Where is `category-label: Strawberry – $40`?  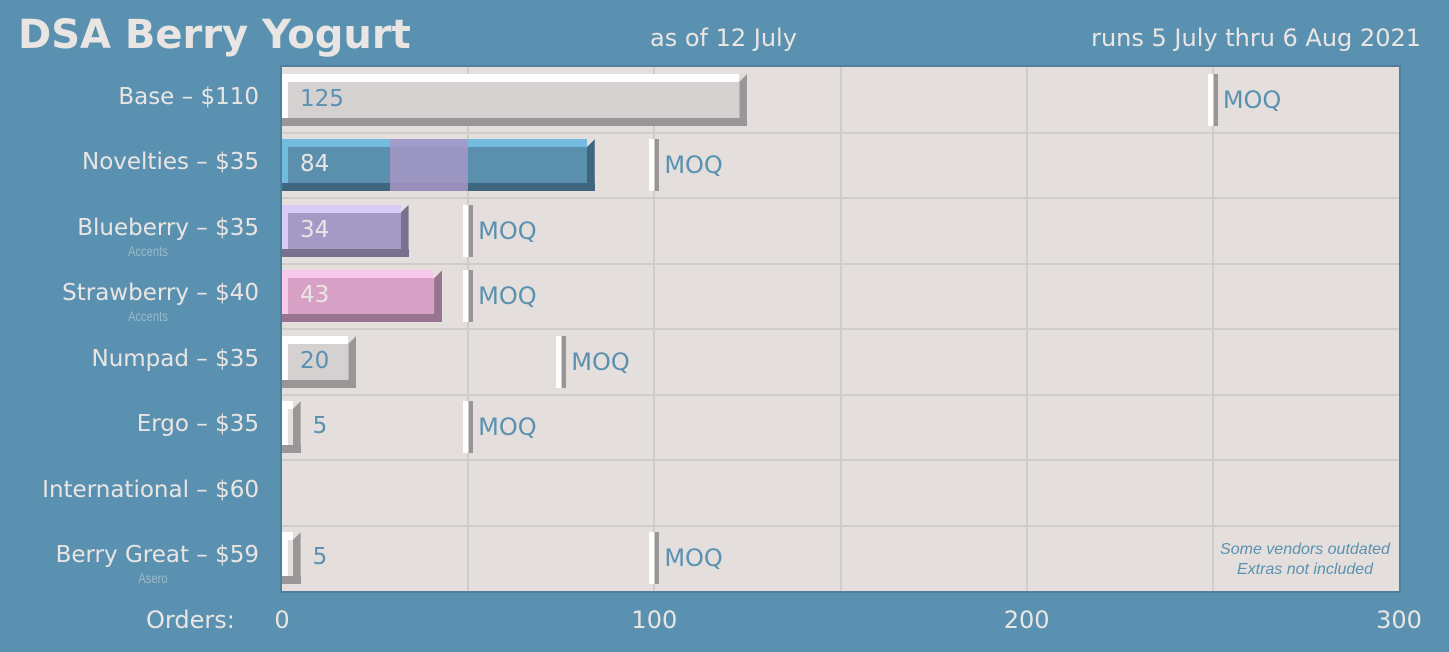
category-label: Strawberry – $40 is located at coordinates (160, 293).